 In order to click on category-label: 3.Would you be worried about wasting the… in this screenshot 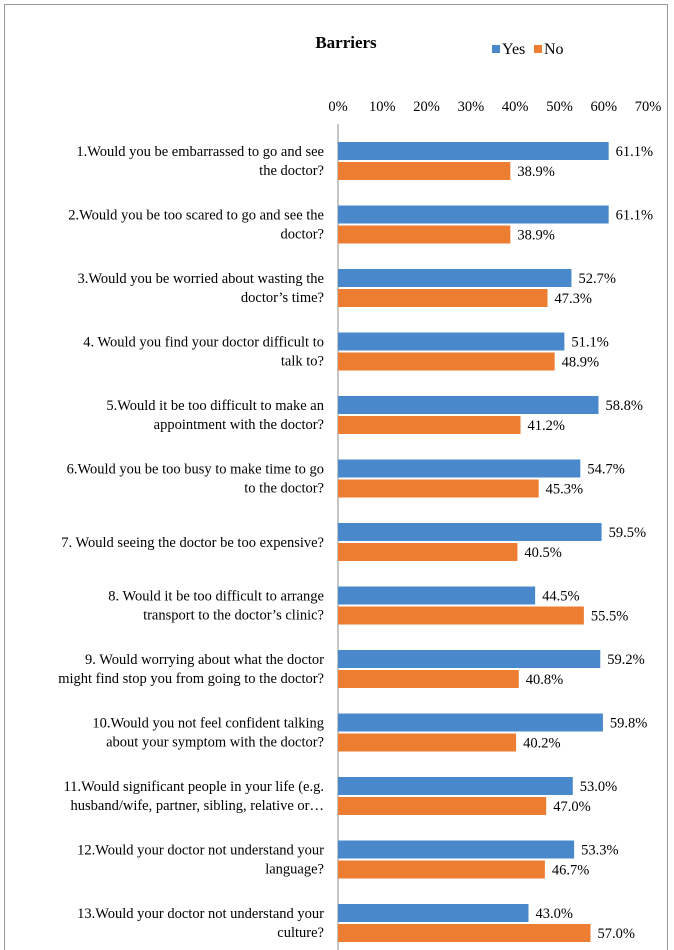, I will do `click(201, 288)`.